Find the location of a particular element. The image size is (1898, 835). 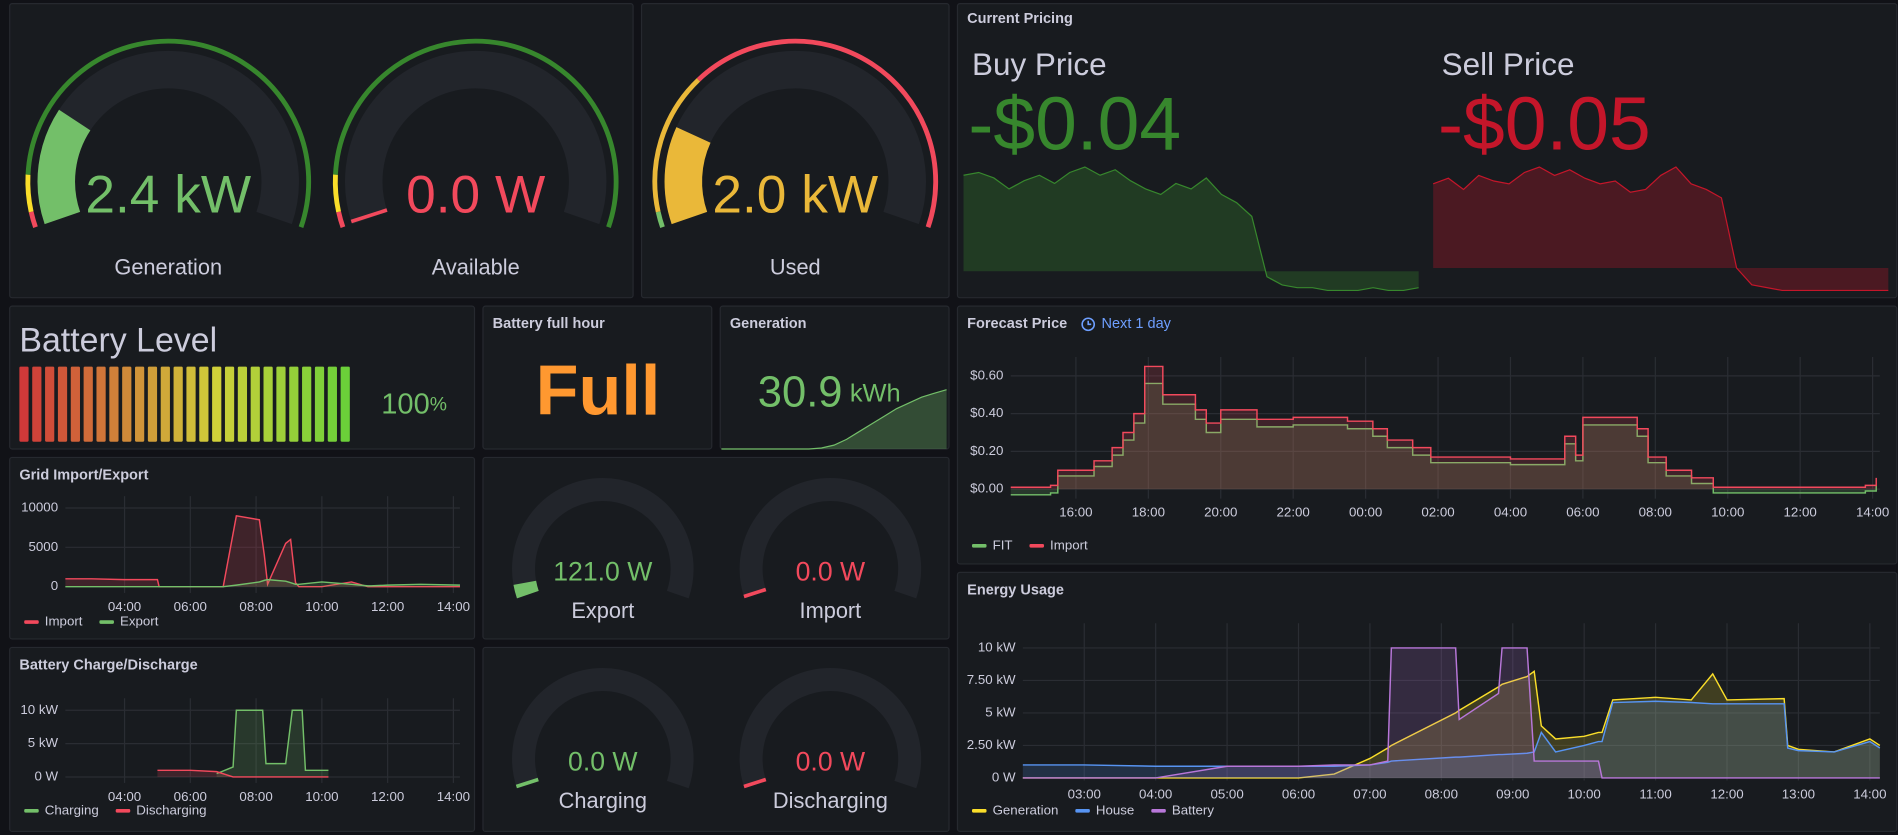

stat-value: -$0.05 is located at coordinates (1544, 123).